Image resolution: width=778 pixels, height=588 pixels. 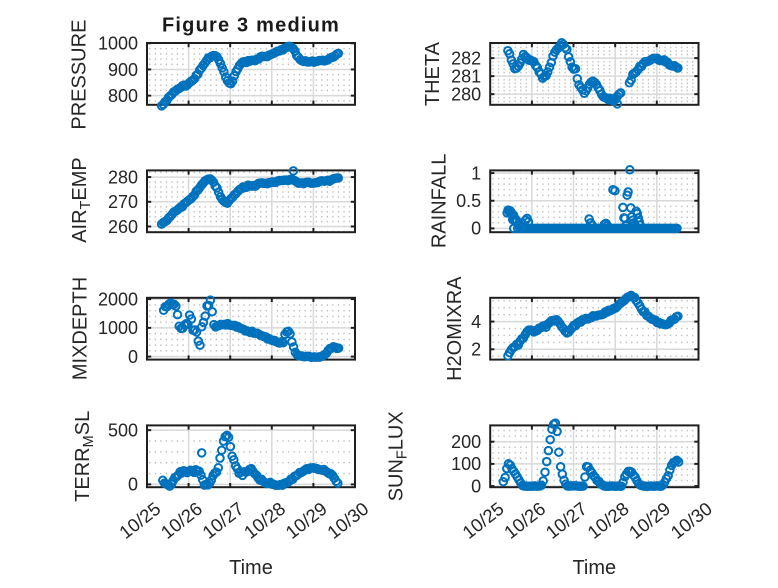 What do you see at coordinates (466, 442) in the screenshot?
I see `svg-text: 200` at bounding box center [466, 442].